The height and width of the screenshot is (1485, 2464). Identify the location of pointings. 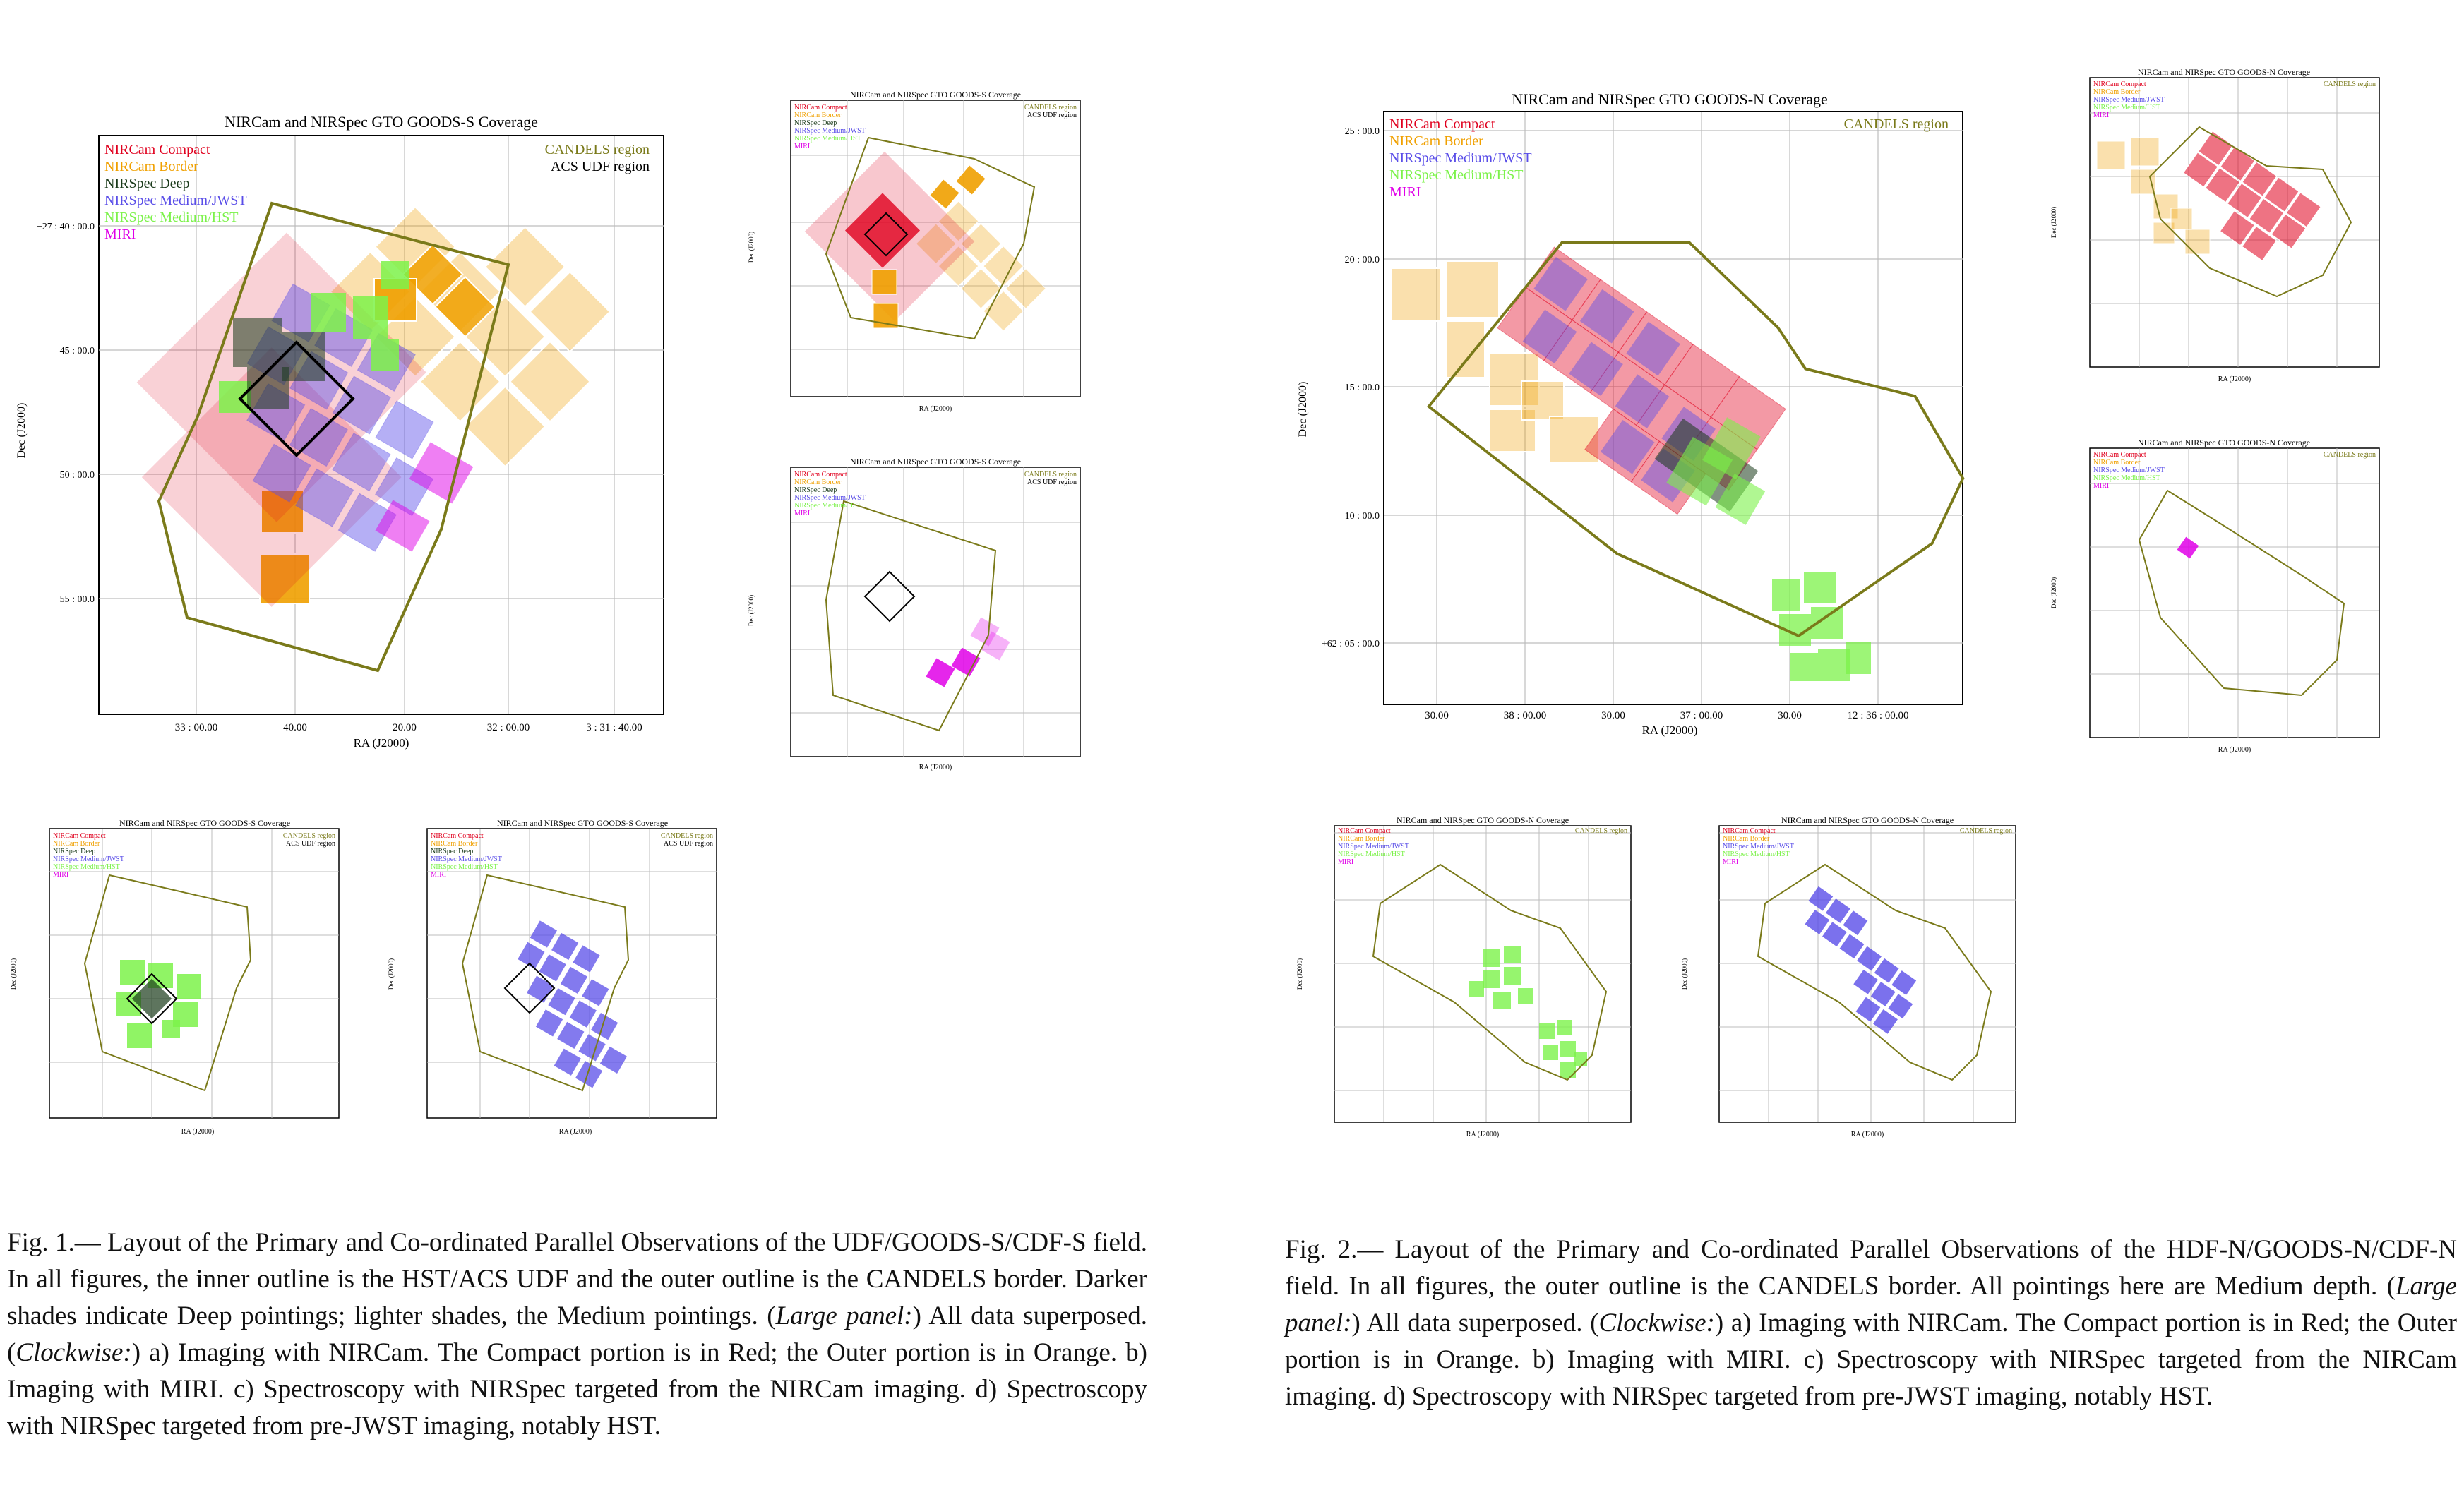
(373, 437).